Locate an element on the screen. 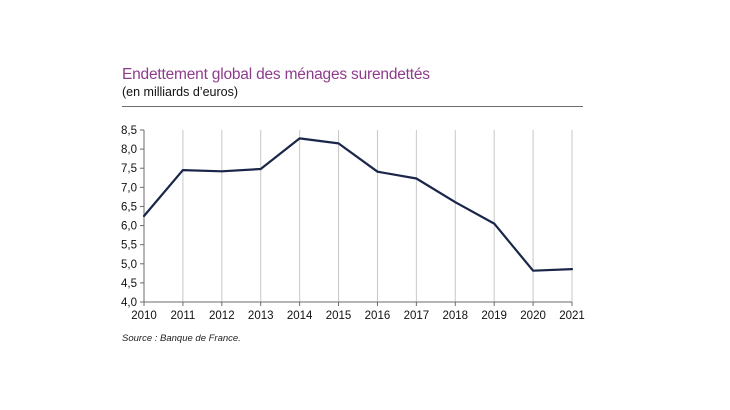 The image size is (730, 410). x-tick-label: 2011 is located at coordinates (183, 316).